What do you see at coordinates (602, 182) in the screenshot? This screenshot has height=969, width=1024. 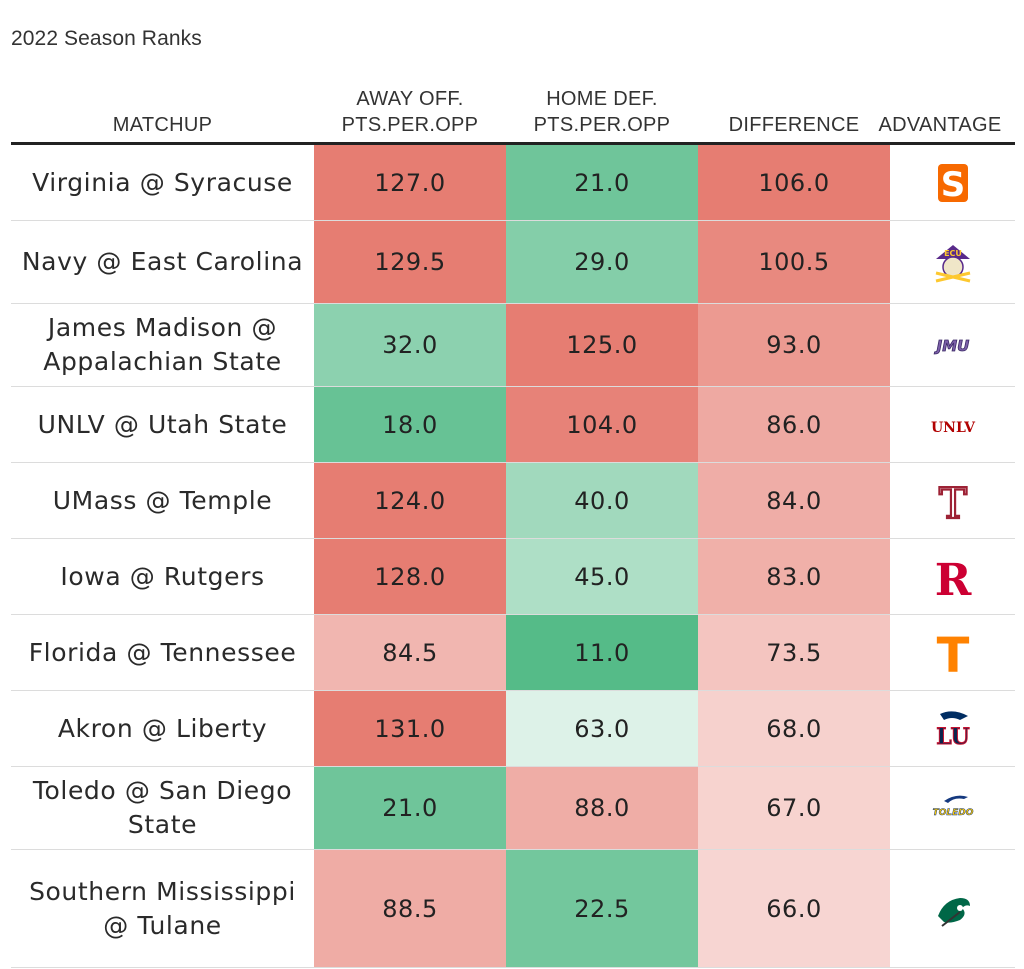 I see `home-def-cell: 21.0` at bounding box center [602, 182].